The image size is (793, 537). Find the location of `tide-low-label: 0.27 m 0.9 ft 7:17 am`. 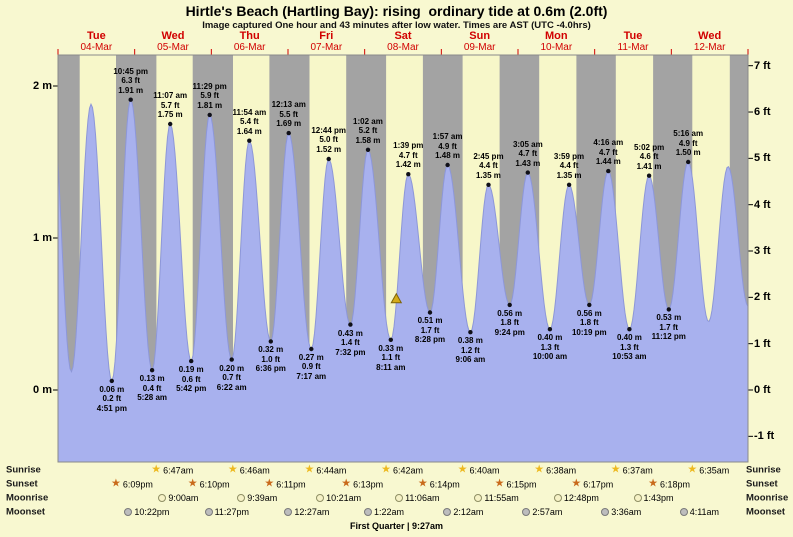

tide-low-label: 0.27 m 0.9 ft 7:17 am is located at coordinates (311, 366).